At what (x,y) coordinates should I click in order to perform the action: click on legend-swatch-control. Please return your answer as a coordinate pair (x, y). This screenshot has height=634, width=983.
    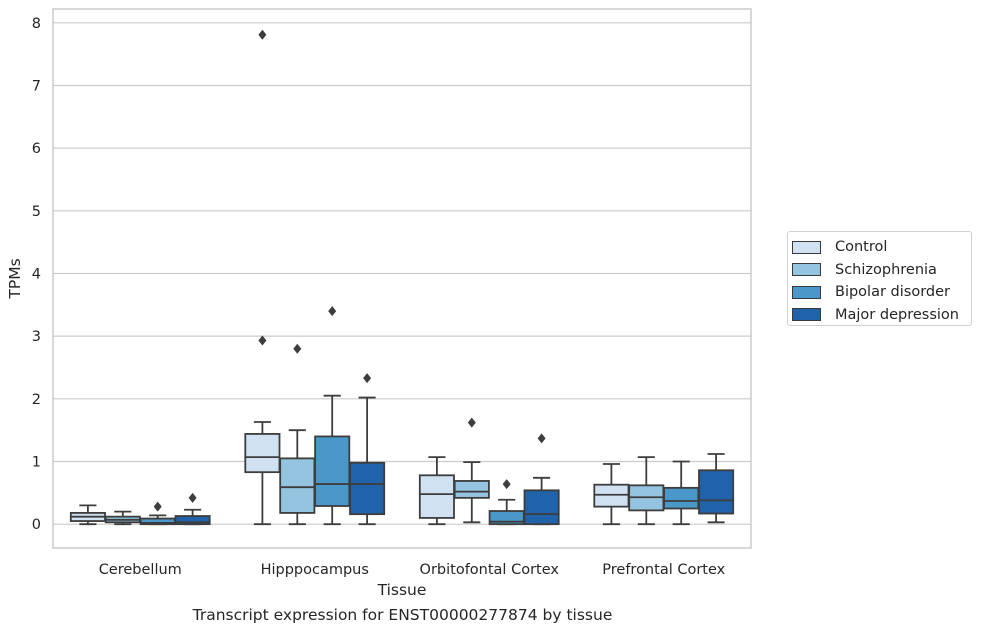
    Looking at the image, I should click on (806, 247).